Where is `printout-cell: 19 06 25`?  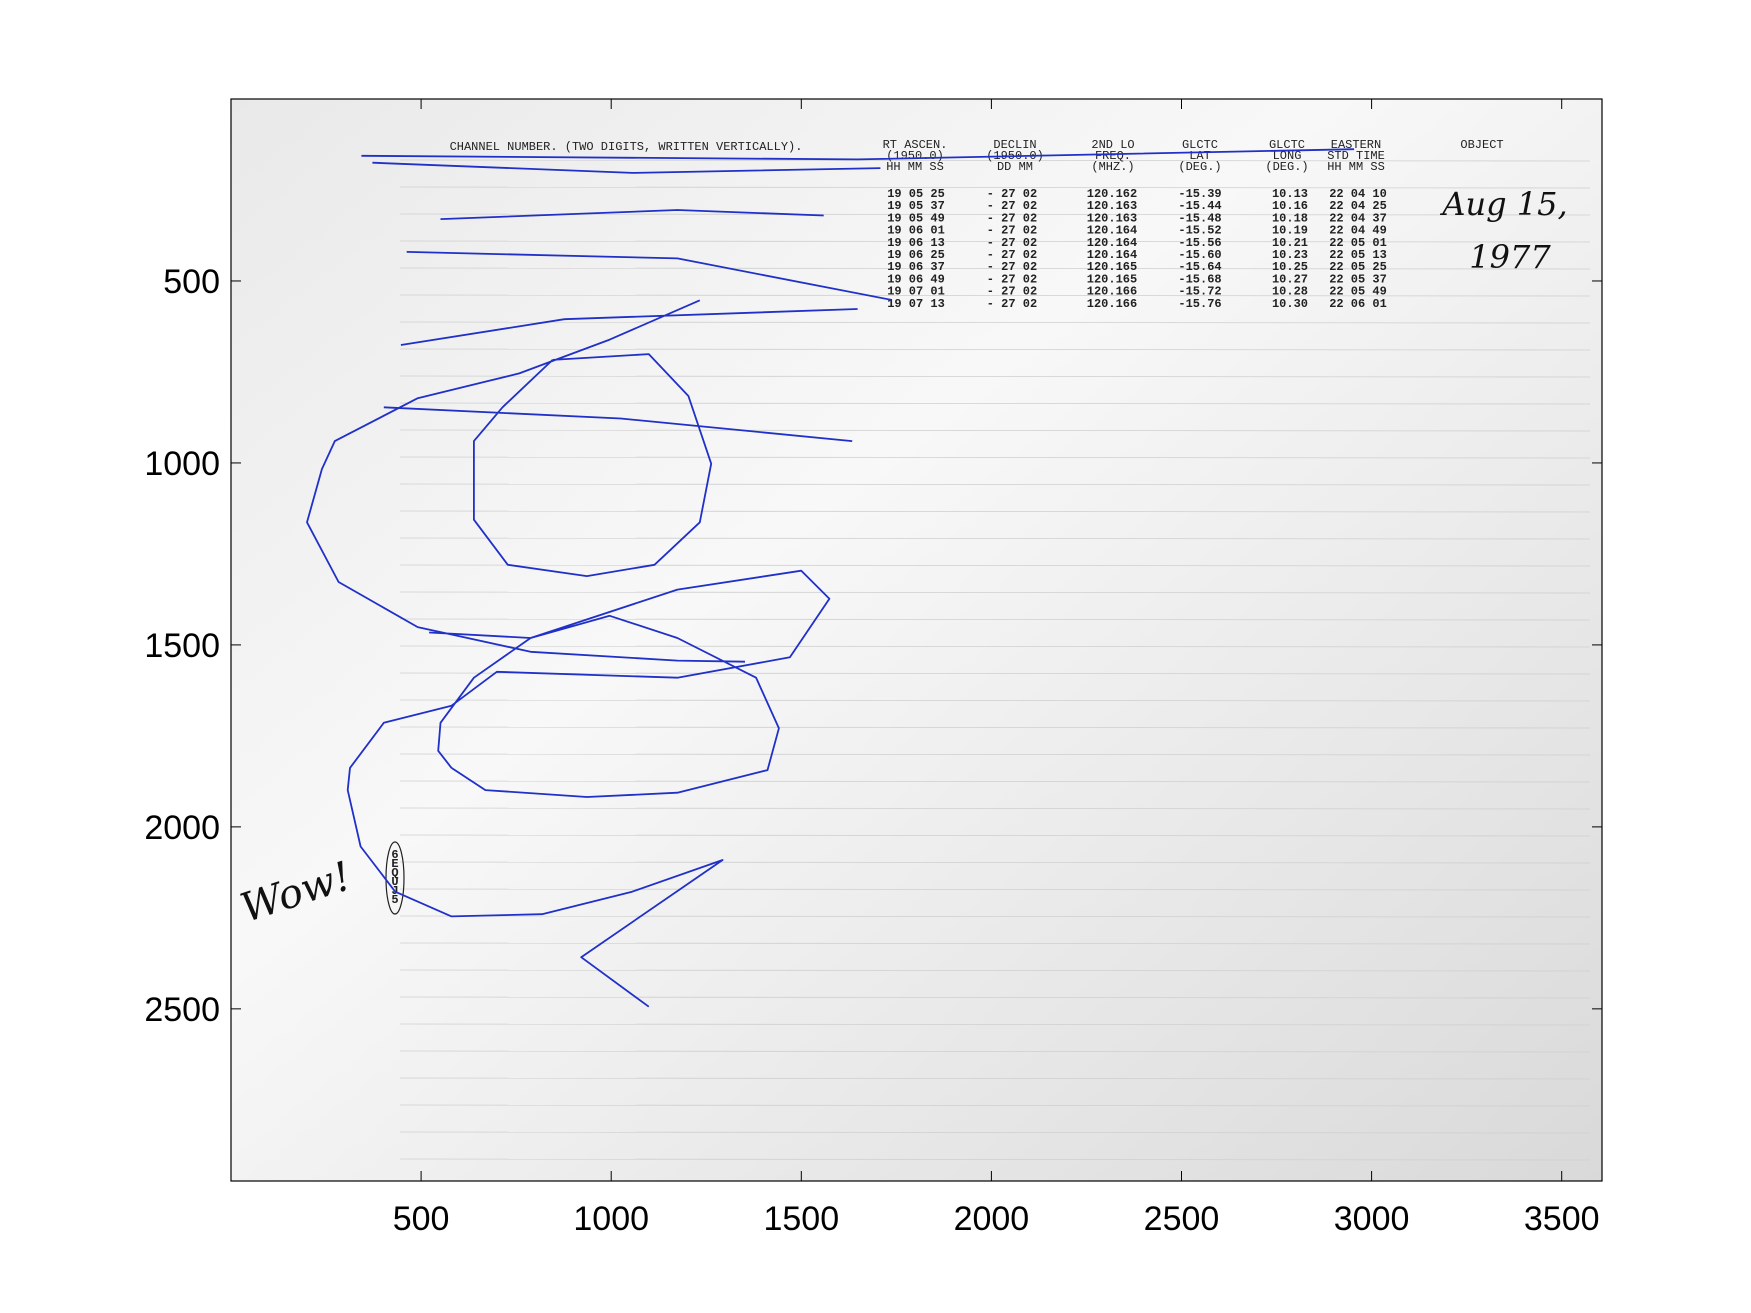 printout-cell: 19 06 25 is located at coordinates (916, 255).